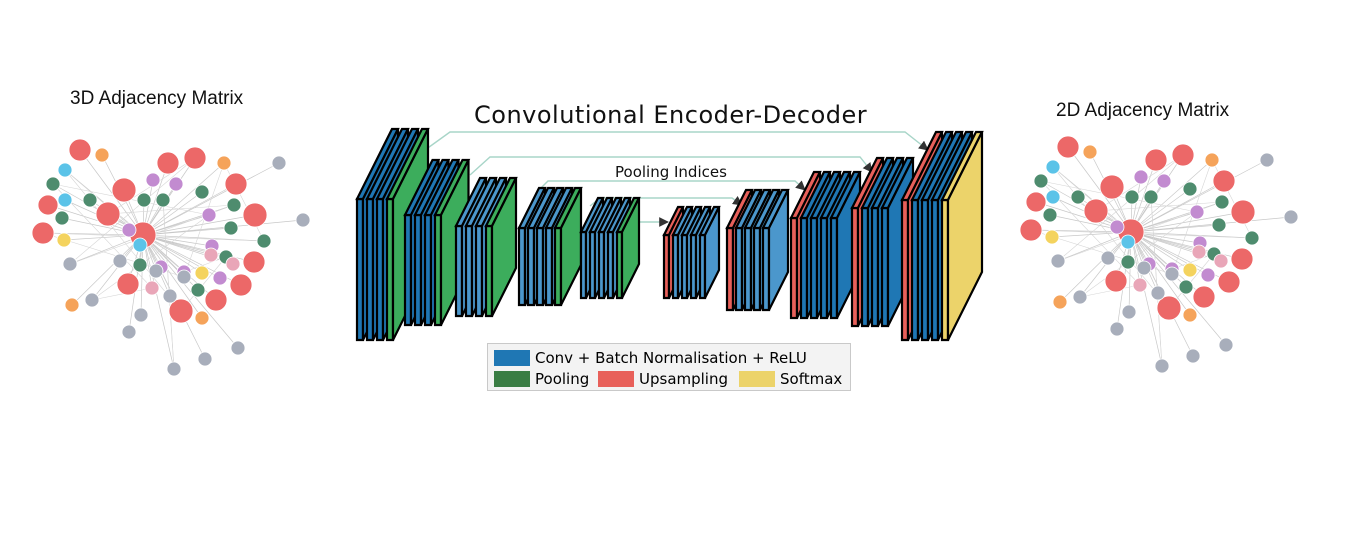 The image size is (1353, 547). Describe the element at coordinates (671, 358) in the screenshot. I see `legend-label-conv: Conv + Batch Normalisation + ReLU` at that location.